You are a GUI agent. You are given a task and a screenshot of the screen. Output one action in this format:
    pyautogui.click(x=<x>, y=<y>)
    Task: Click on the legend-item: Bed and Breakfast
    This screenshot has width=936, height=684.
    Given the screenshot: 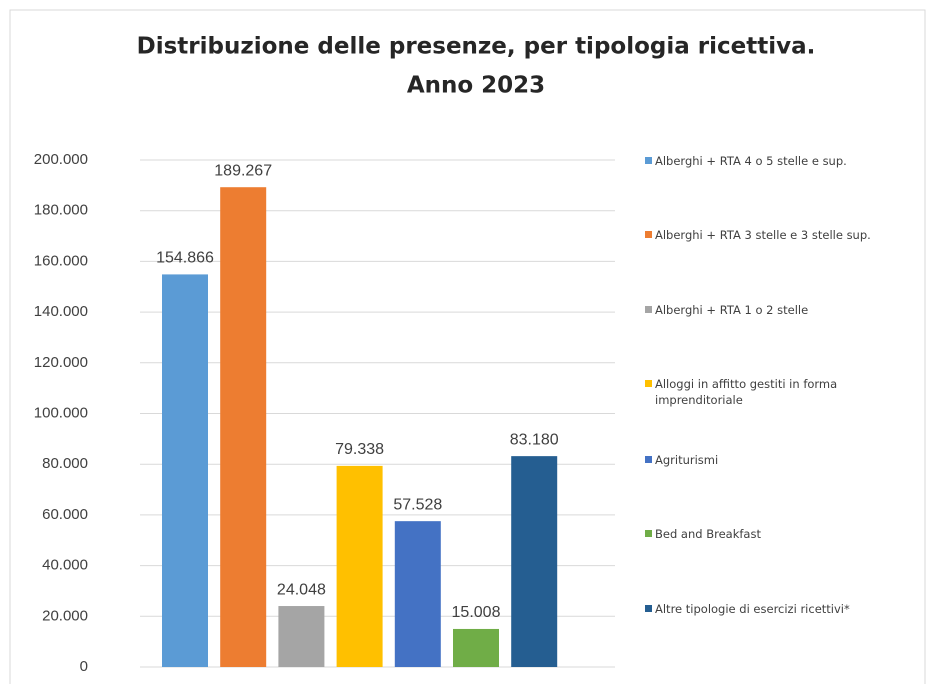 What is the action you would take?
    pyautogui.click(x=780, y=534)
    